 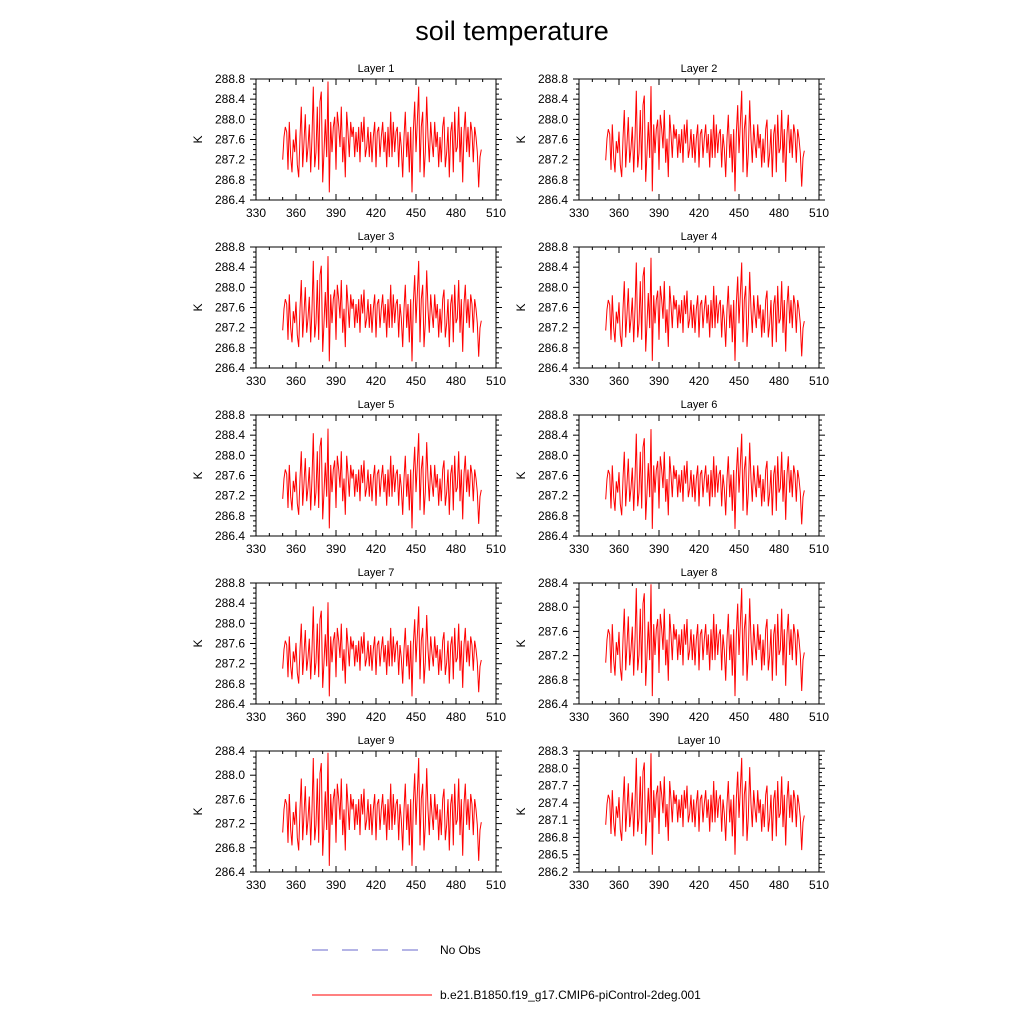 What do you see at coordinates (553, 820) in the screenshot?
I see `y-tick-label: 287.1` at bounding box center [553, 820].